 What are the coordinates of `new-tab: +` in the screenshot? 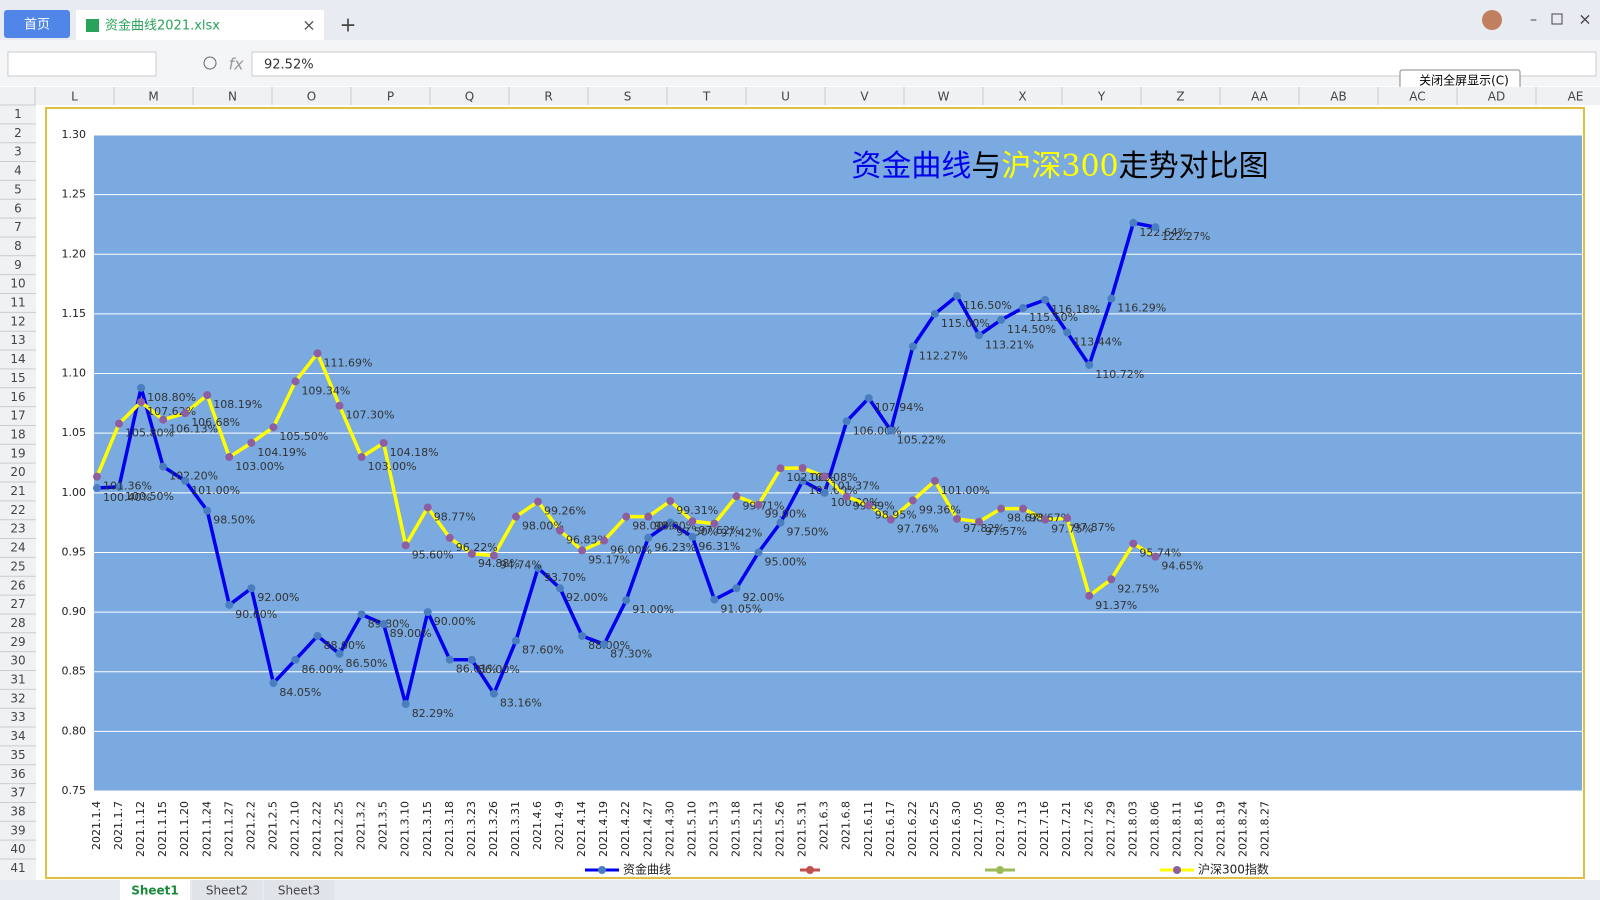 It's located at (348, 25).